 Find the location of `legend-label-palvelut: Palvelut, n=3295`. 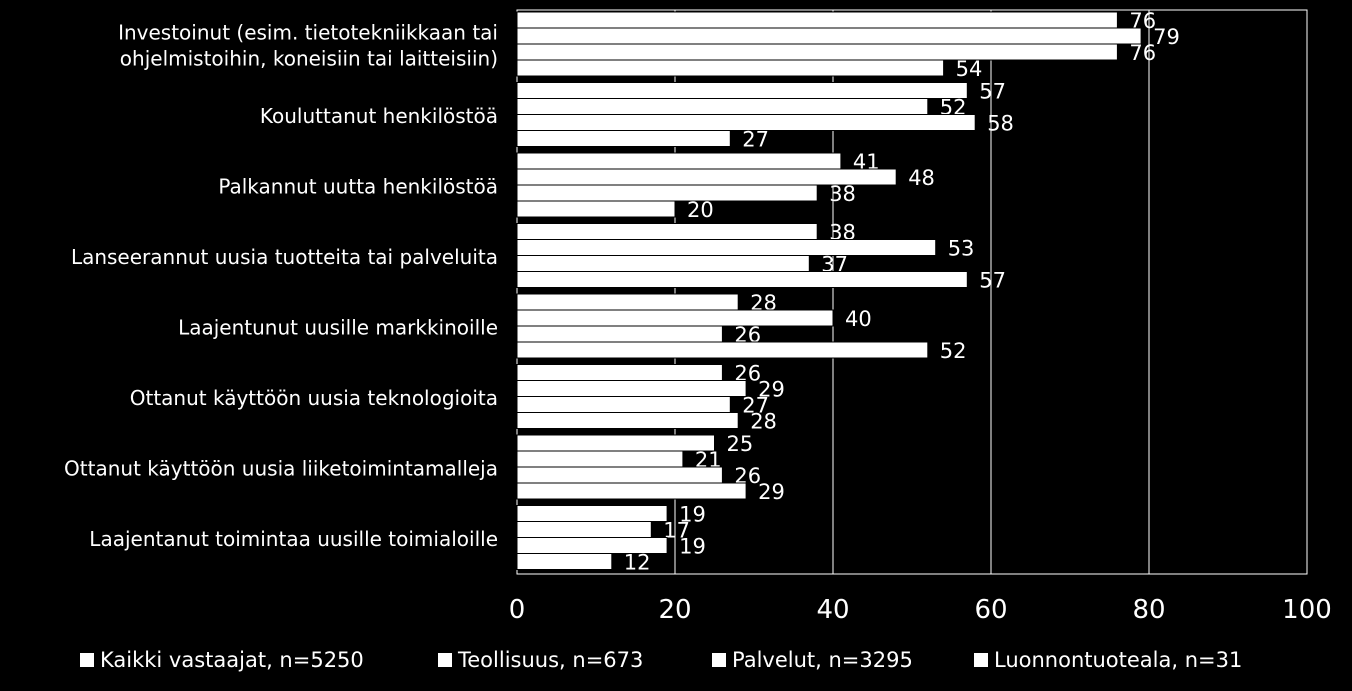

legend-label-palvelut: Palvelut, n=3295 is located at coordinates (822, 660).